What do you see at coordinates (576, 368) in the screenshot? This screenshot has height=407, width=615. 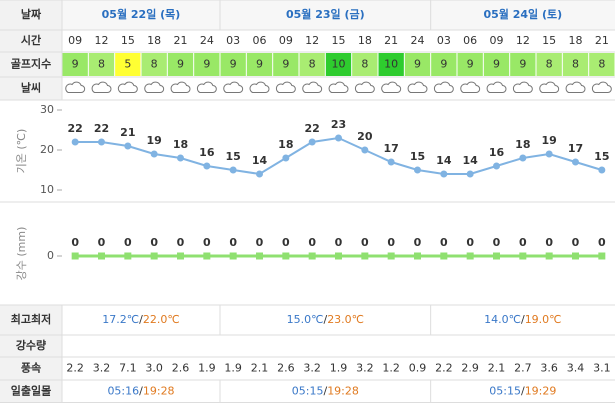 I see `wind-speed: 3.4` at bounding box center [576, 368].